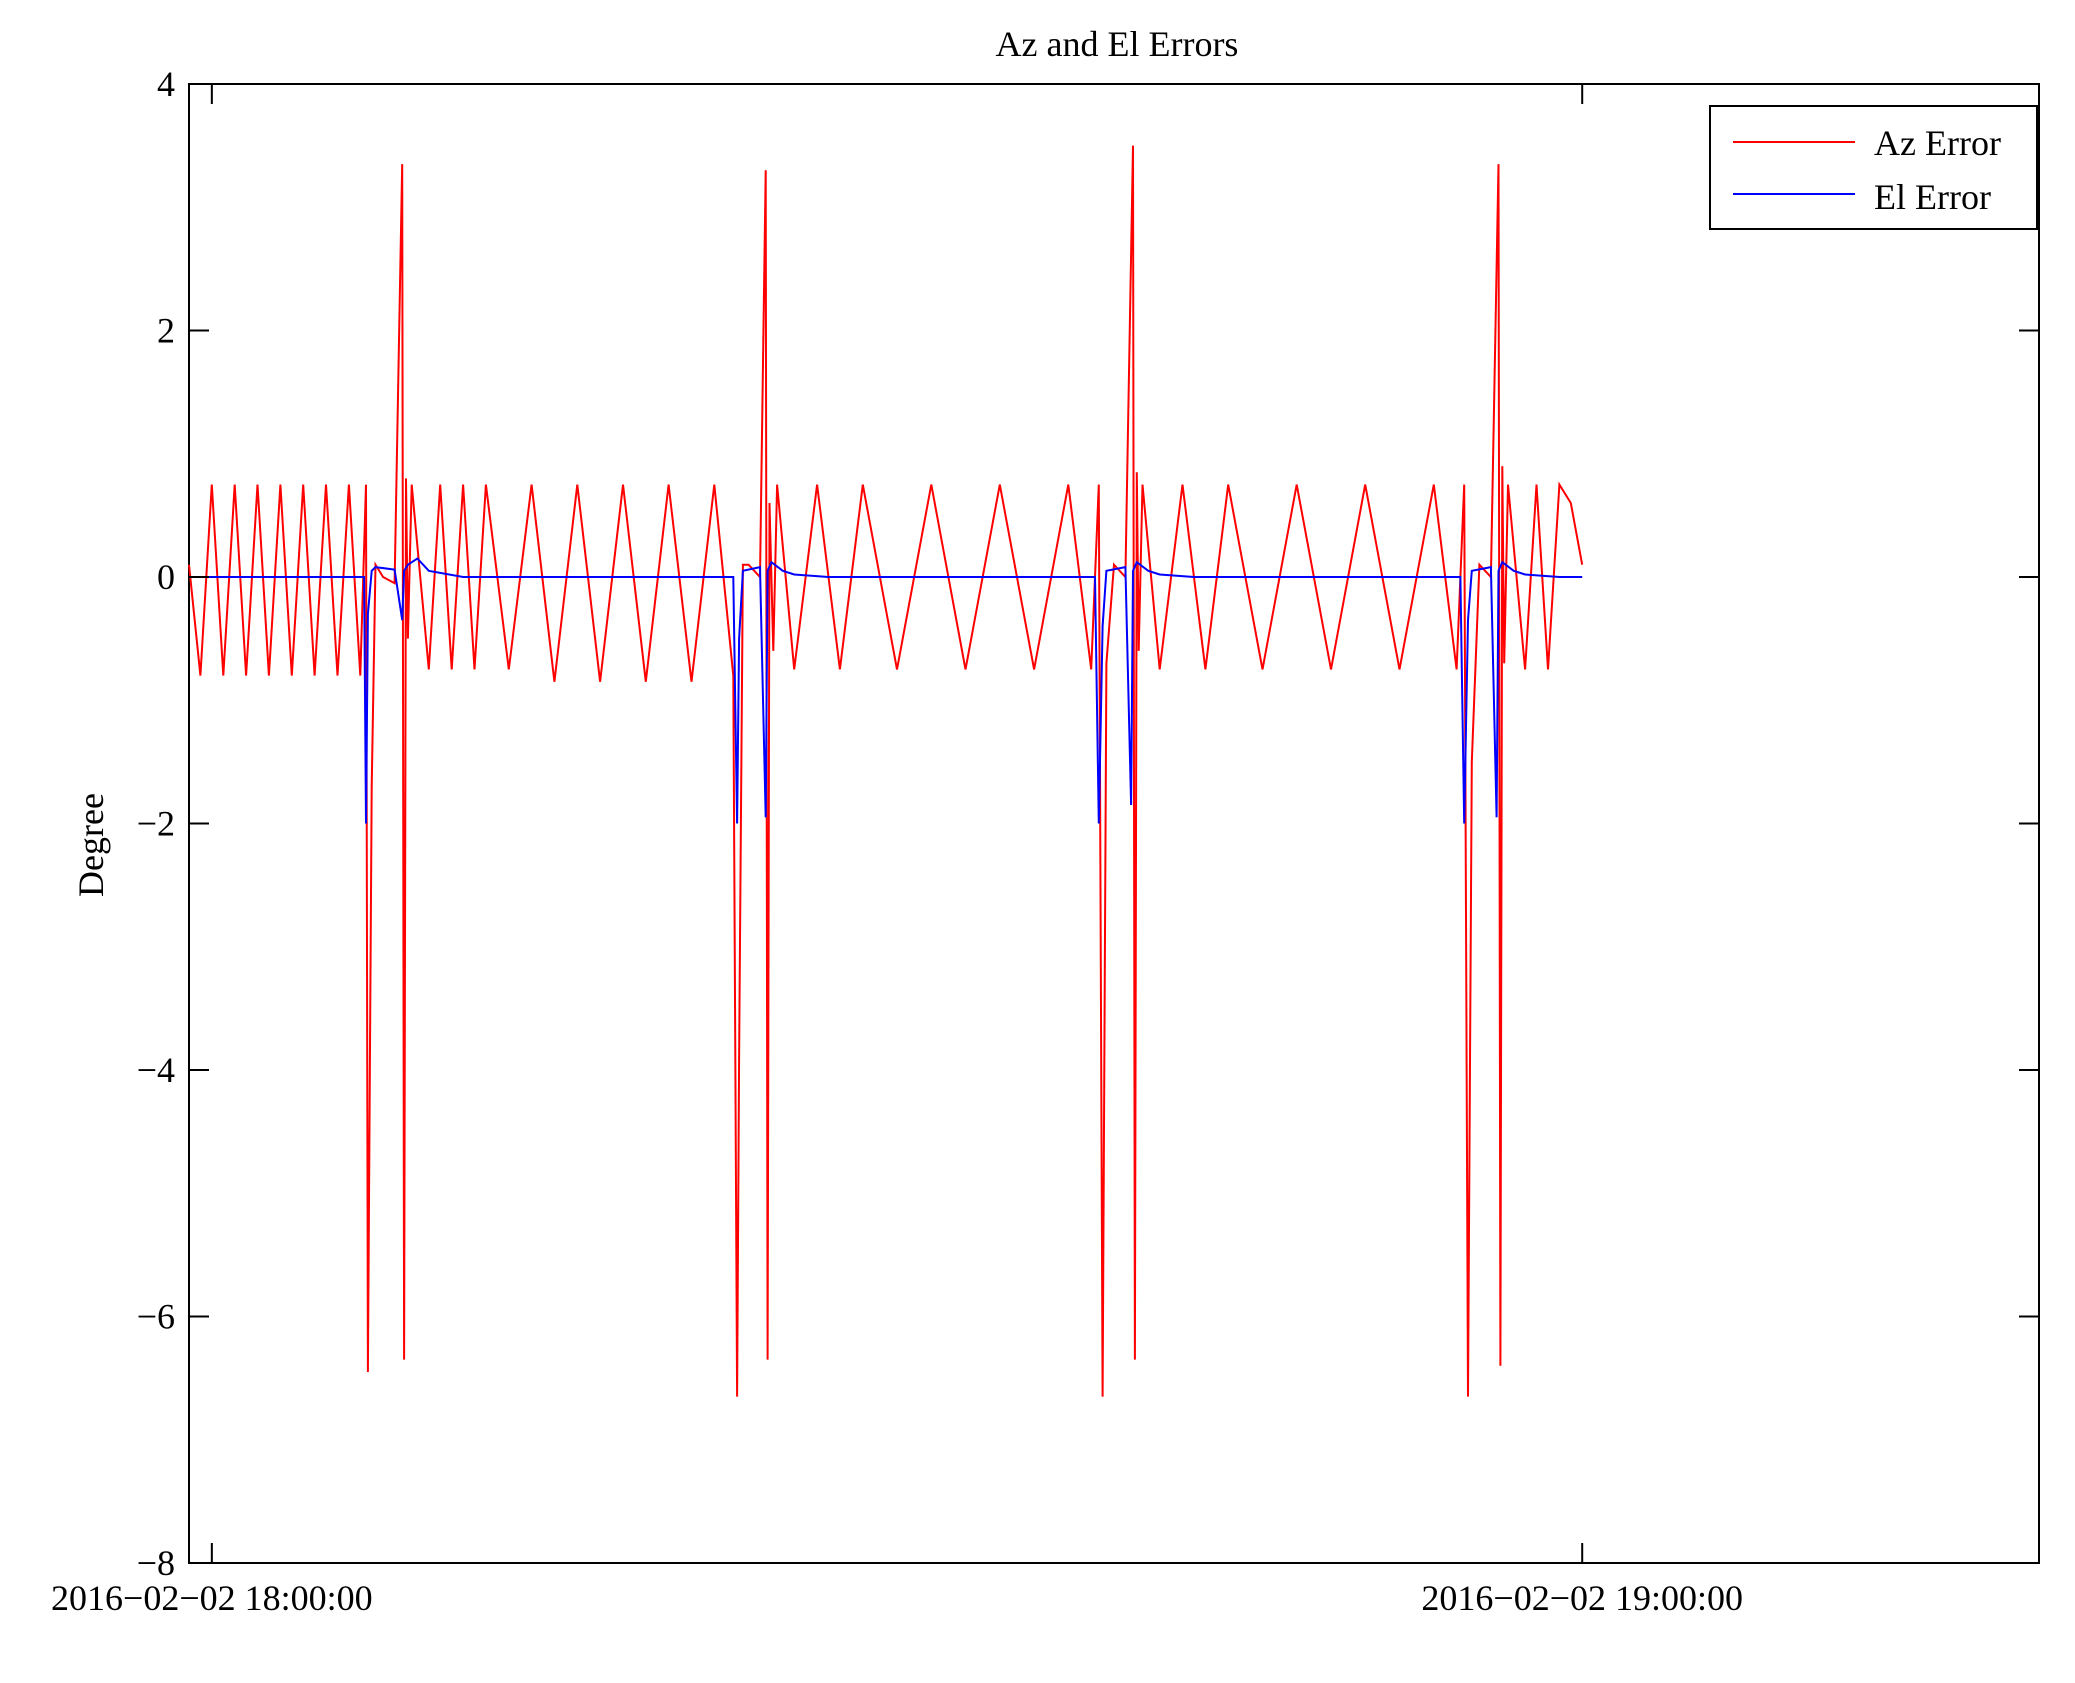 This screenshot has width=2075, height=1683. What do you see at coordinates (156, 1563) in the screenshot?
I see `y-tick-label: −8` at bounding box center [156, 1563].